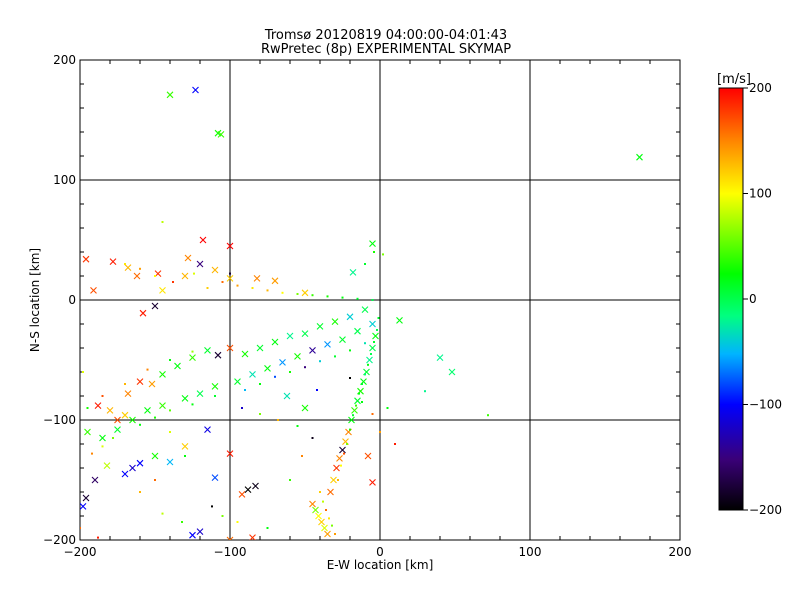 Image resolution: width=800 pixels, height=600 pixels. I want to click on y-tick-label: 0, so click(72, 300).